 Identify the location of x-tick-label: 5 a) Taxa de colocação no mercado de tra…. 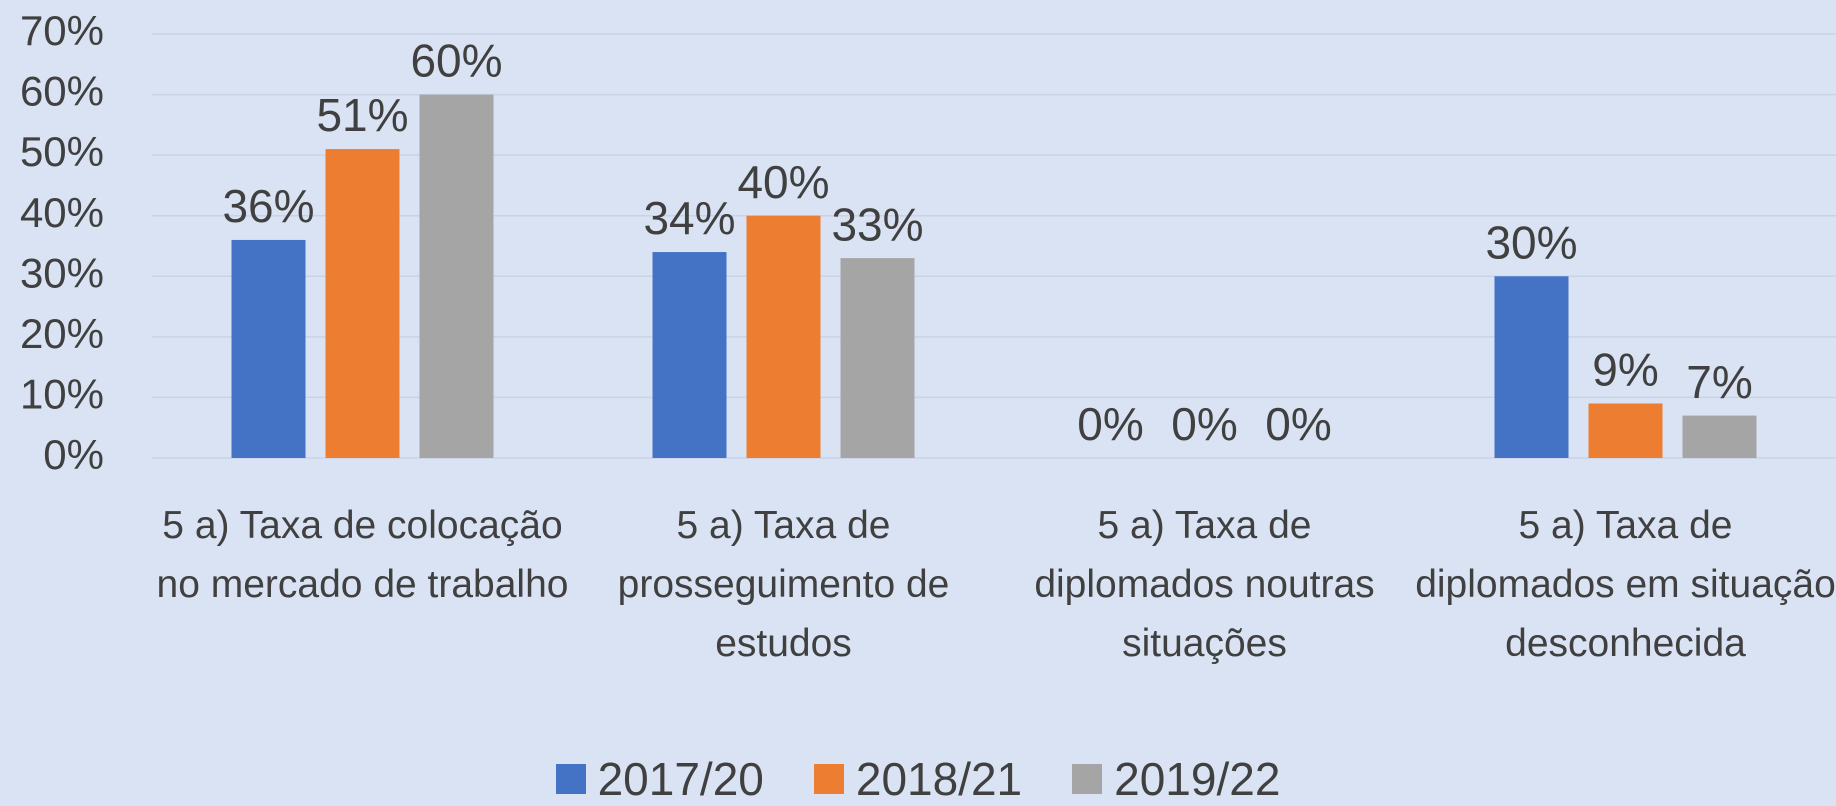
(362, 555).